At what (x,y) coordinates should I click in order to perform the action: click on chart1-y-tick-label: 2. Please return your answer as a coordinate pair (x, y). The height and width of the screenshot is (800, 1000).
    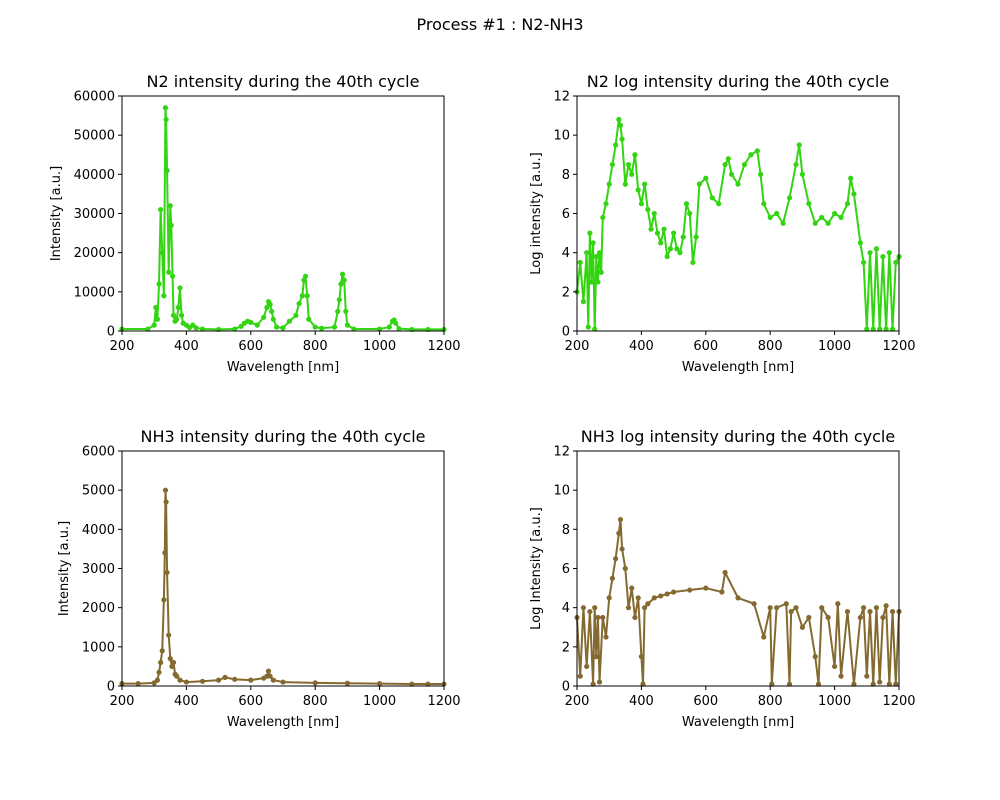
    Looking at the image, I should click on (566, 292).